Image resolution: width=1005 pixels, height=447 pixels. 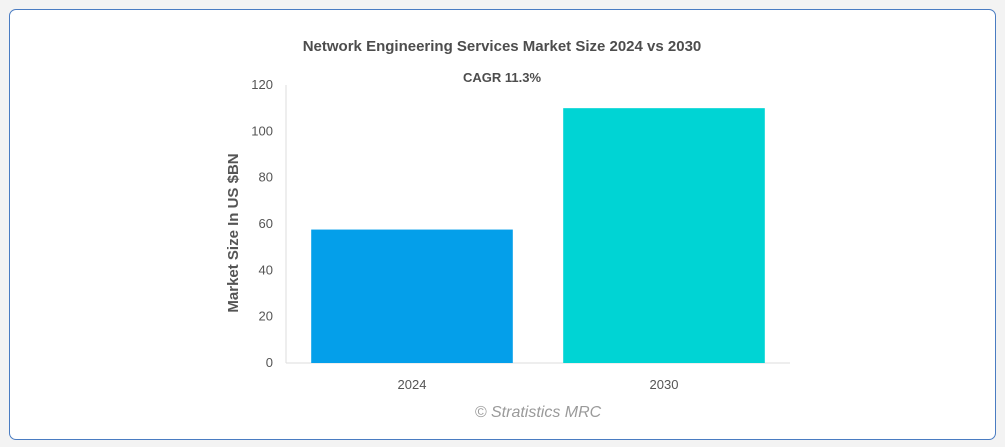 I want to click on y-tick-label: 40, so click(x=266, y=269).